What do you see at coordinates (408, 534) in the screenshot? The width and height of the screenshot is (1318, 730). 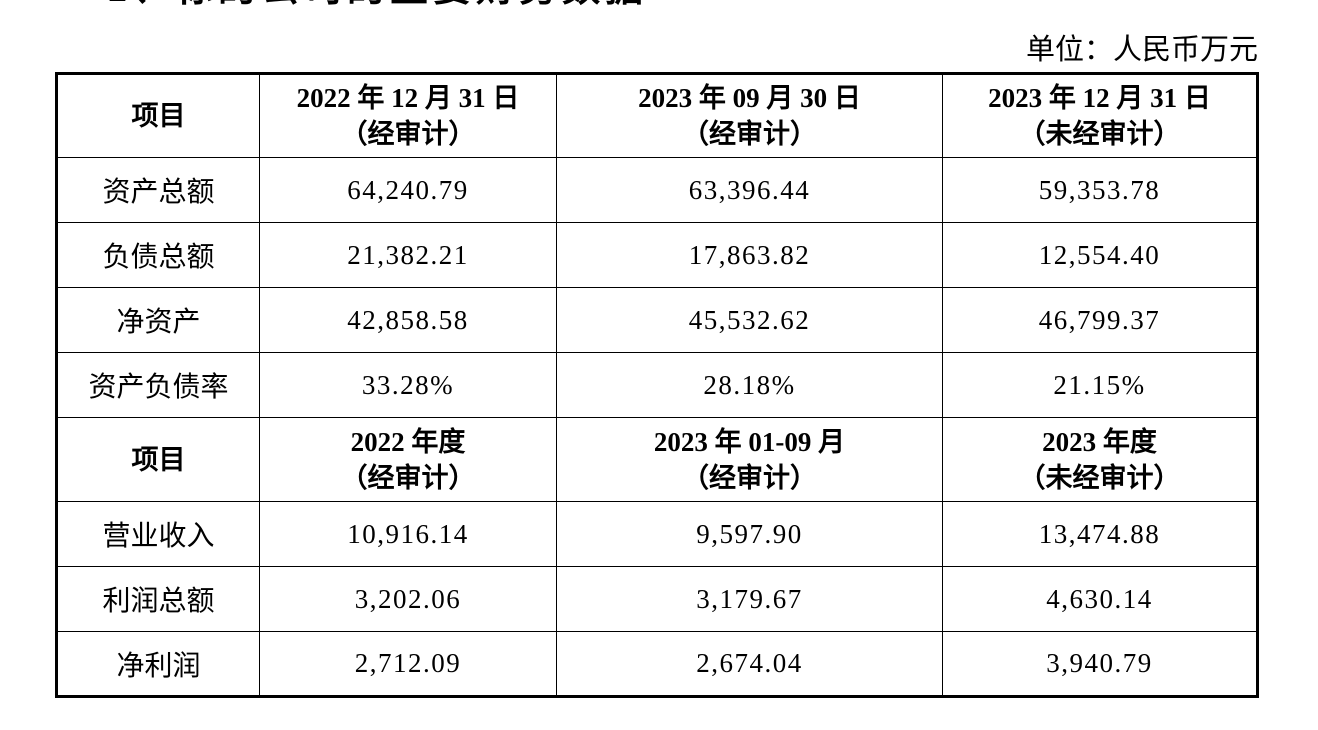 I see `value-cell: 10,916.14` at bounding box center [408, 534].